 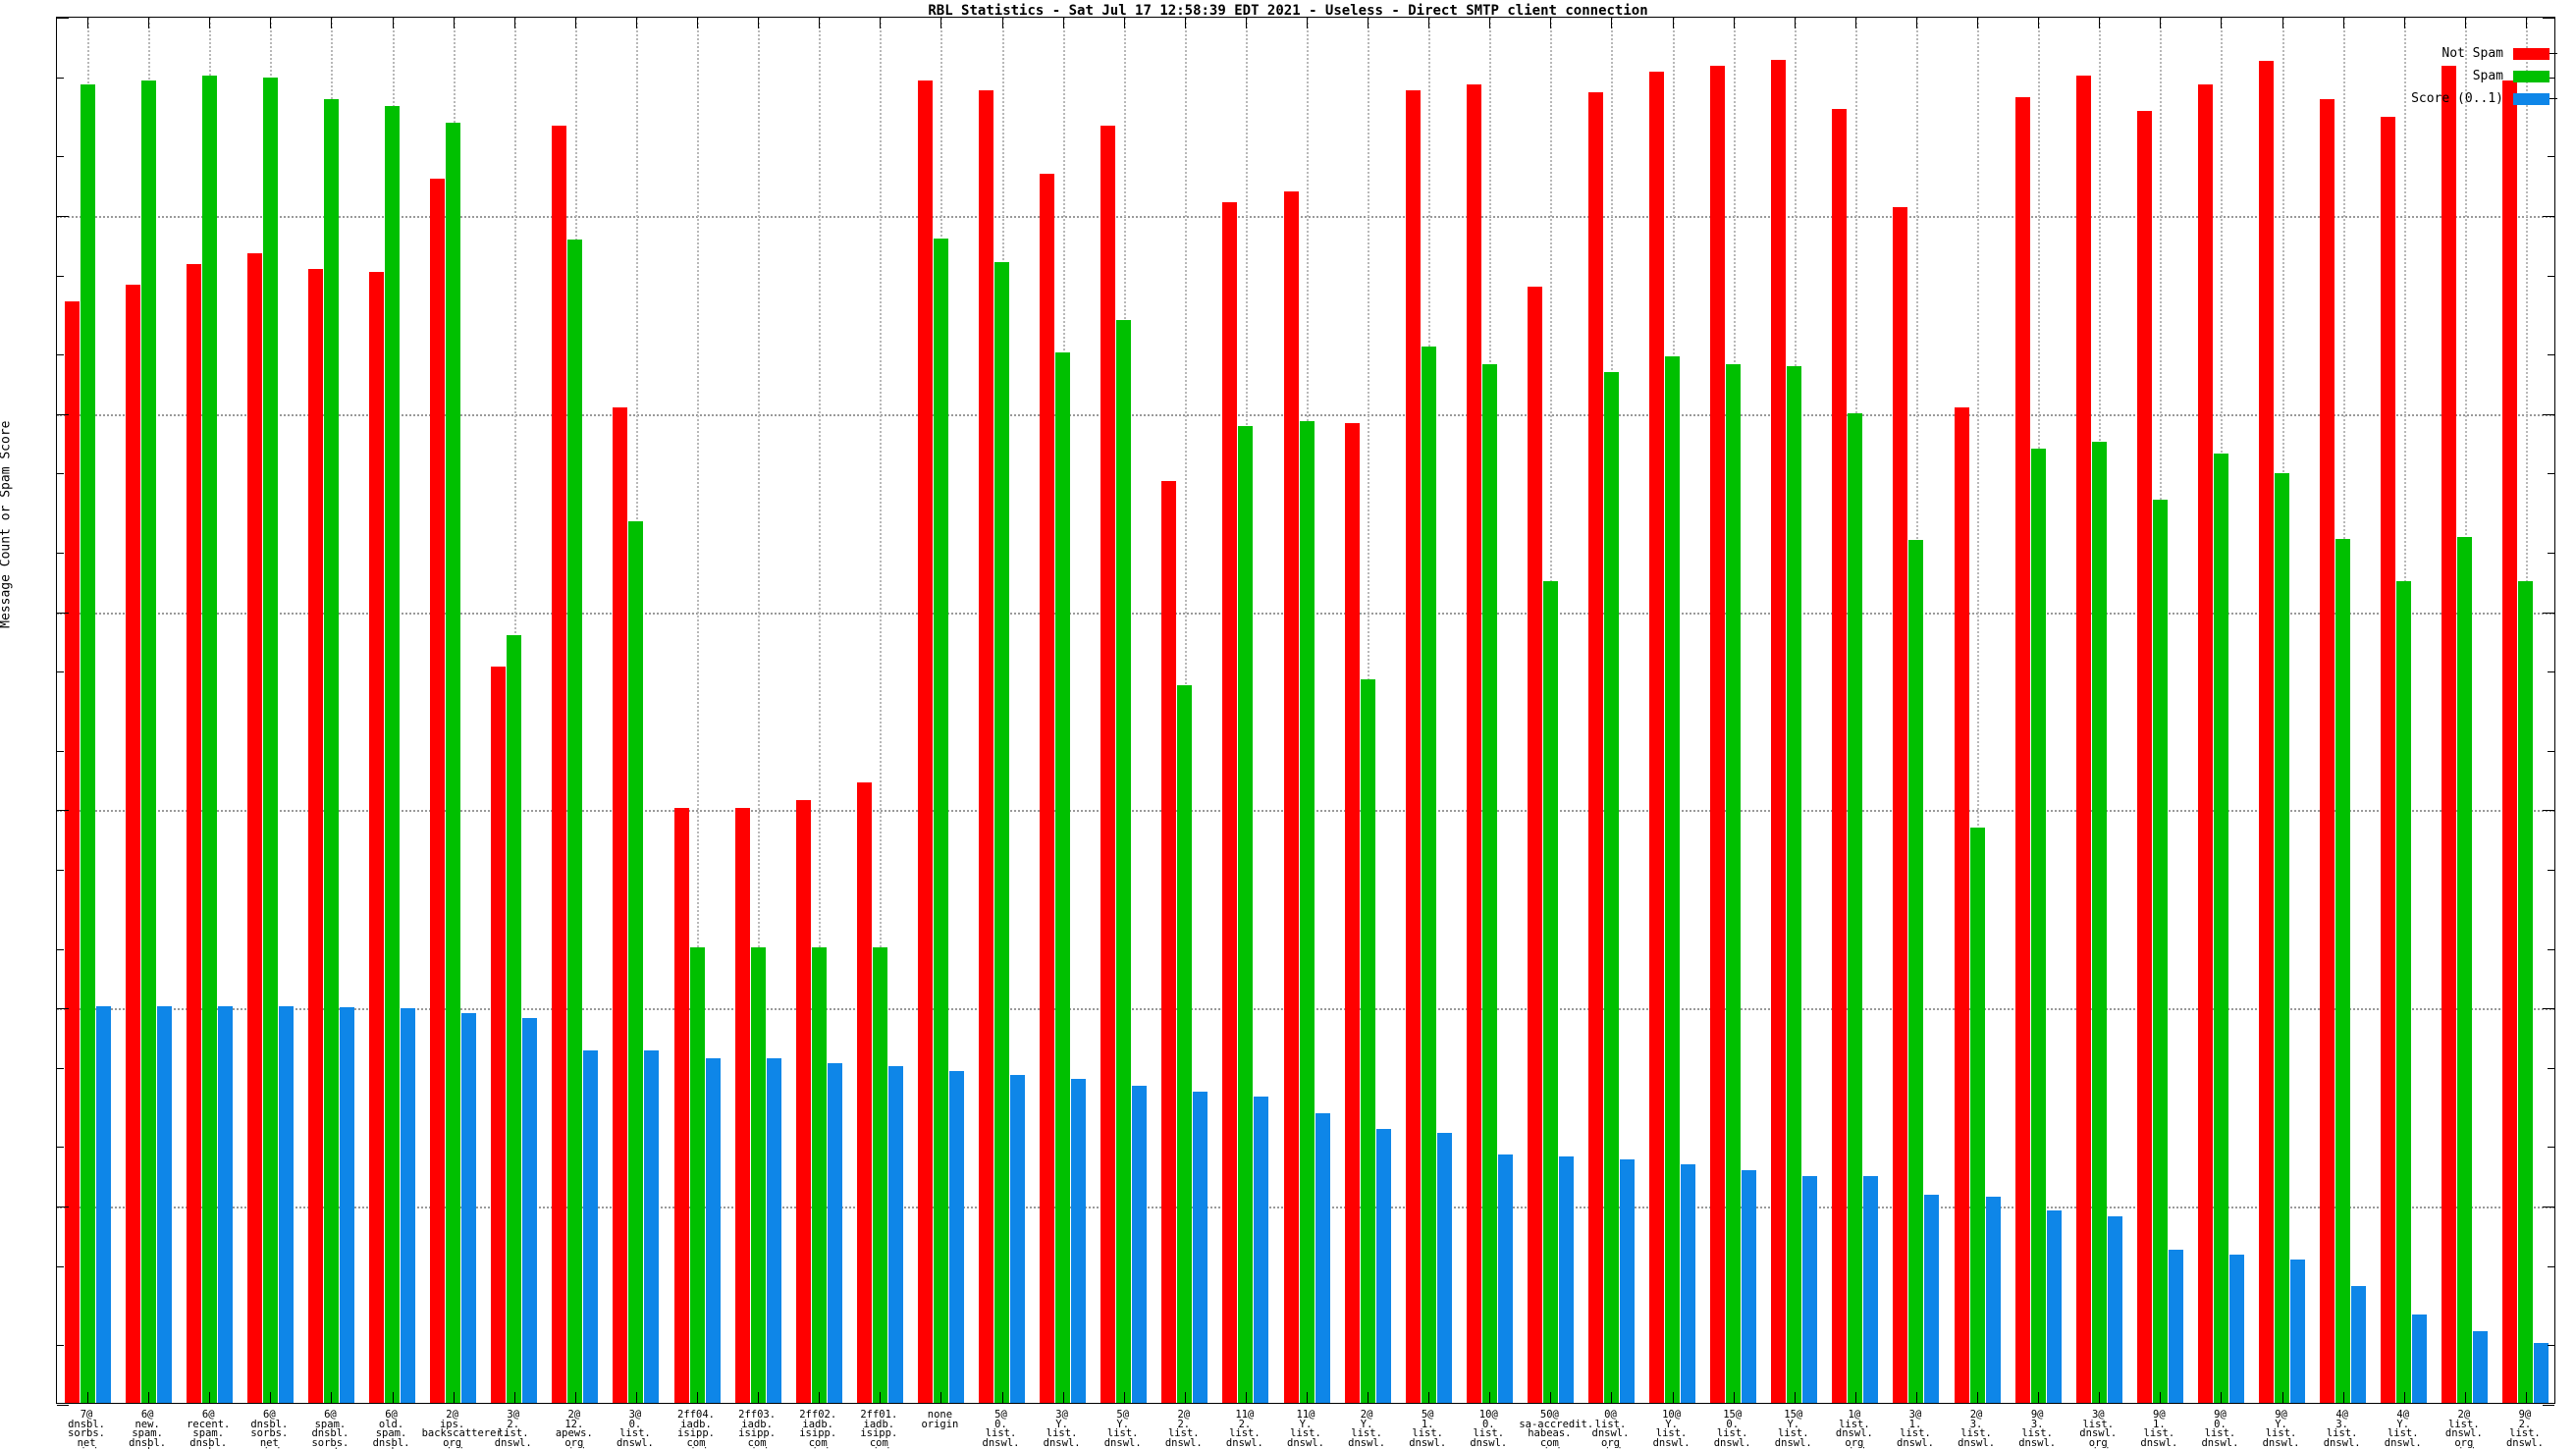 What do you see at coordinates (391, 1429) in the screenshot?
I see `x-tick-label: 6@ old. spam. dnsbl. sorbs. net origin` at bounding box center [391, 1429].